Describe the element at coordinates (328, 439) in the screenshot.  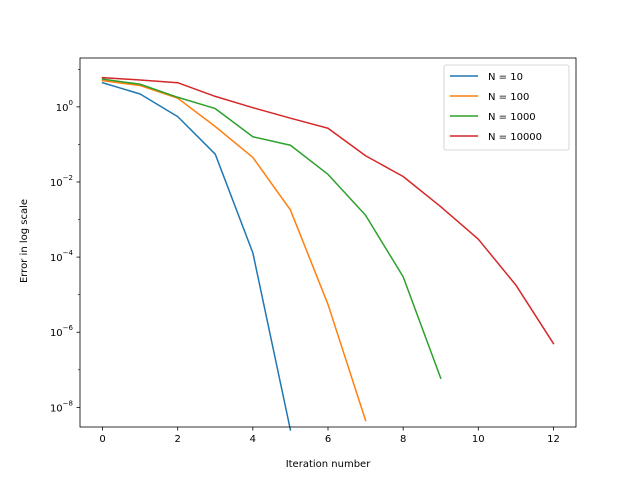
I see `x-tick-label: 6` at that location.